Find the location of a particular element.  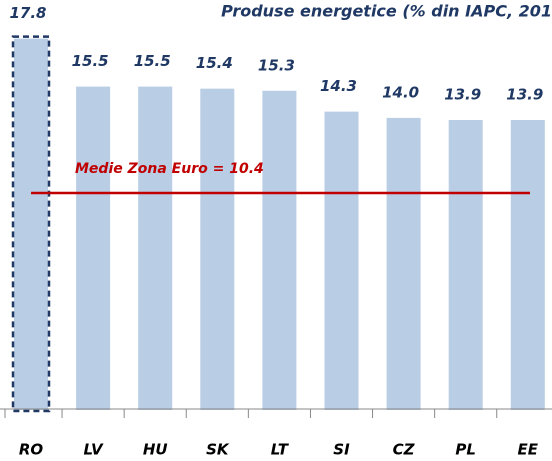

highlight-box is located at coordinates (31, 224).